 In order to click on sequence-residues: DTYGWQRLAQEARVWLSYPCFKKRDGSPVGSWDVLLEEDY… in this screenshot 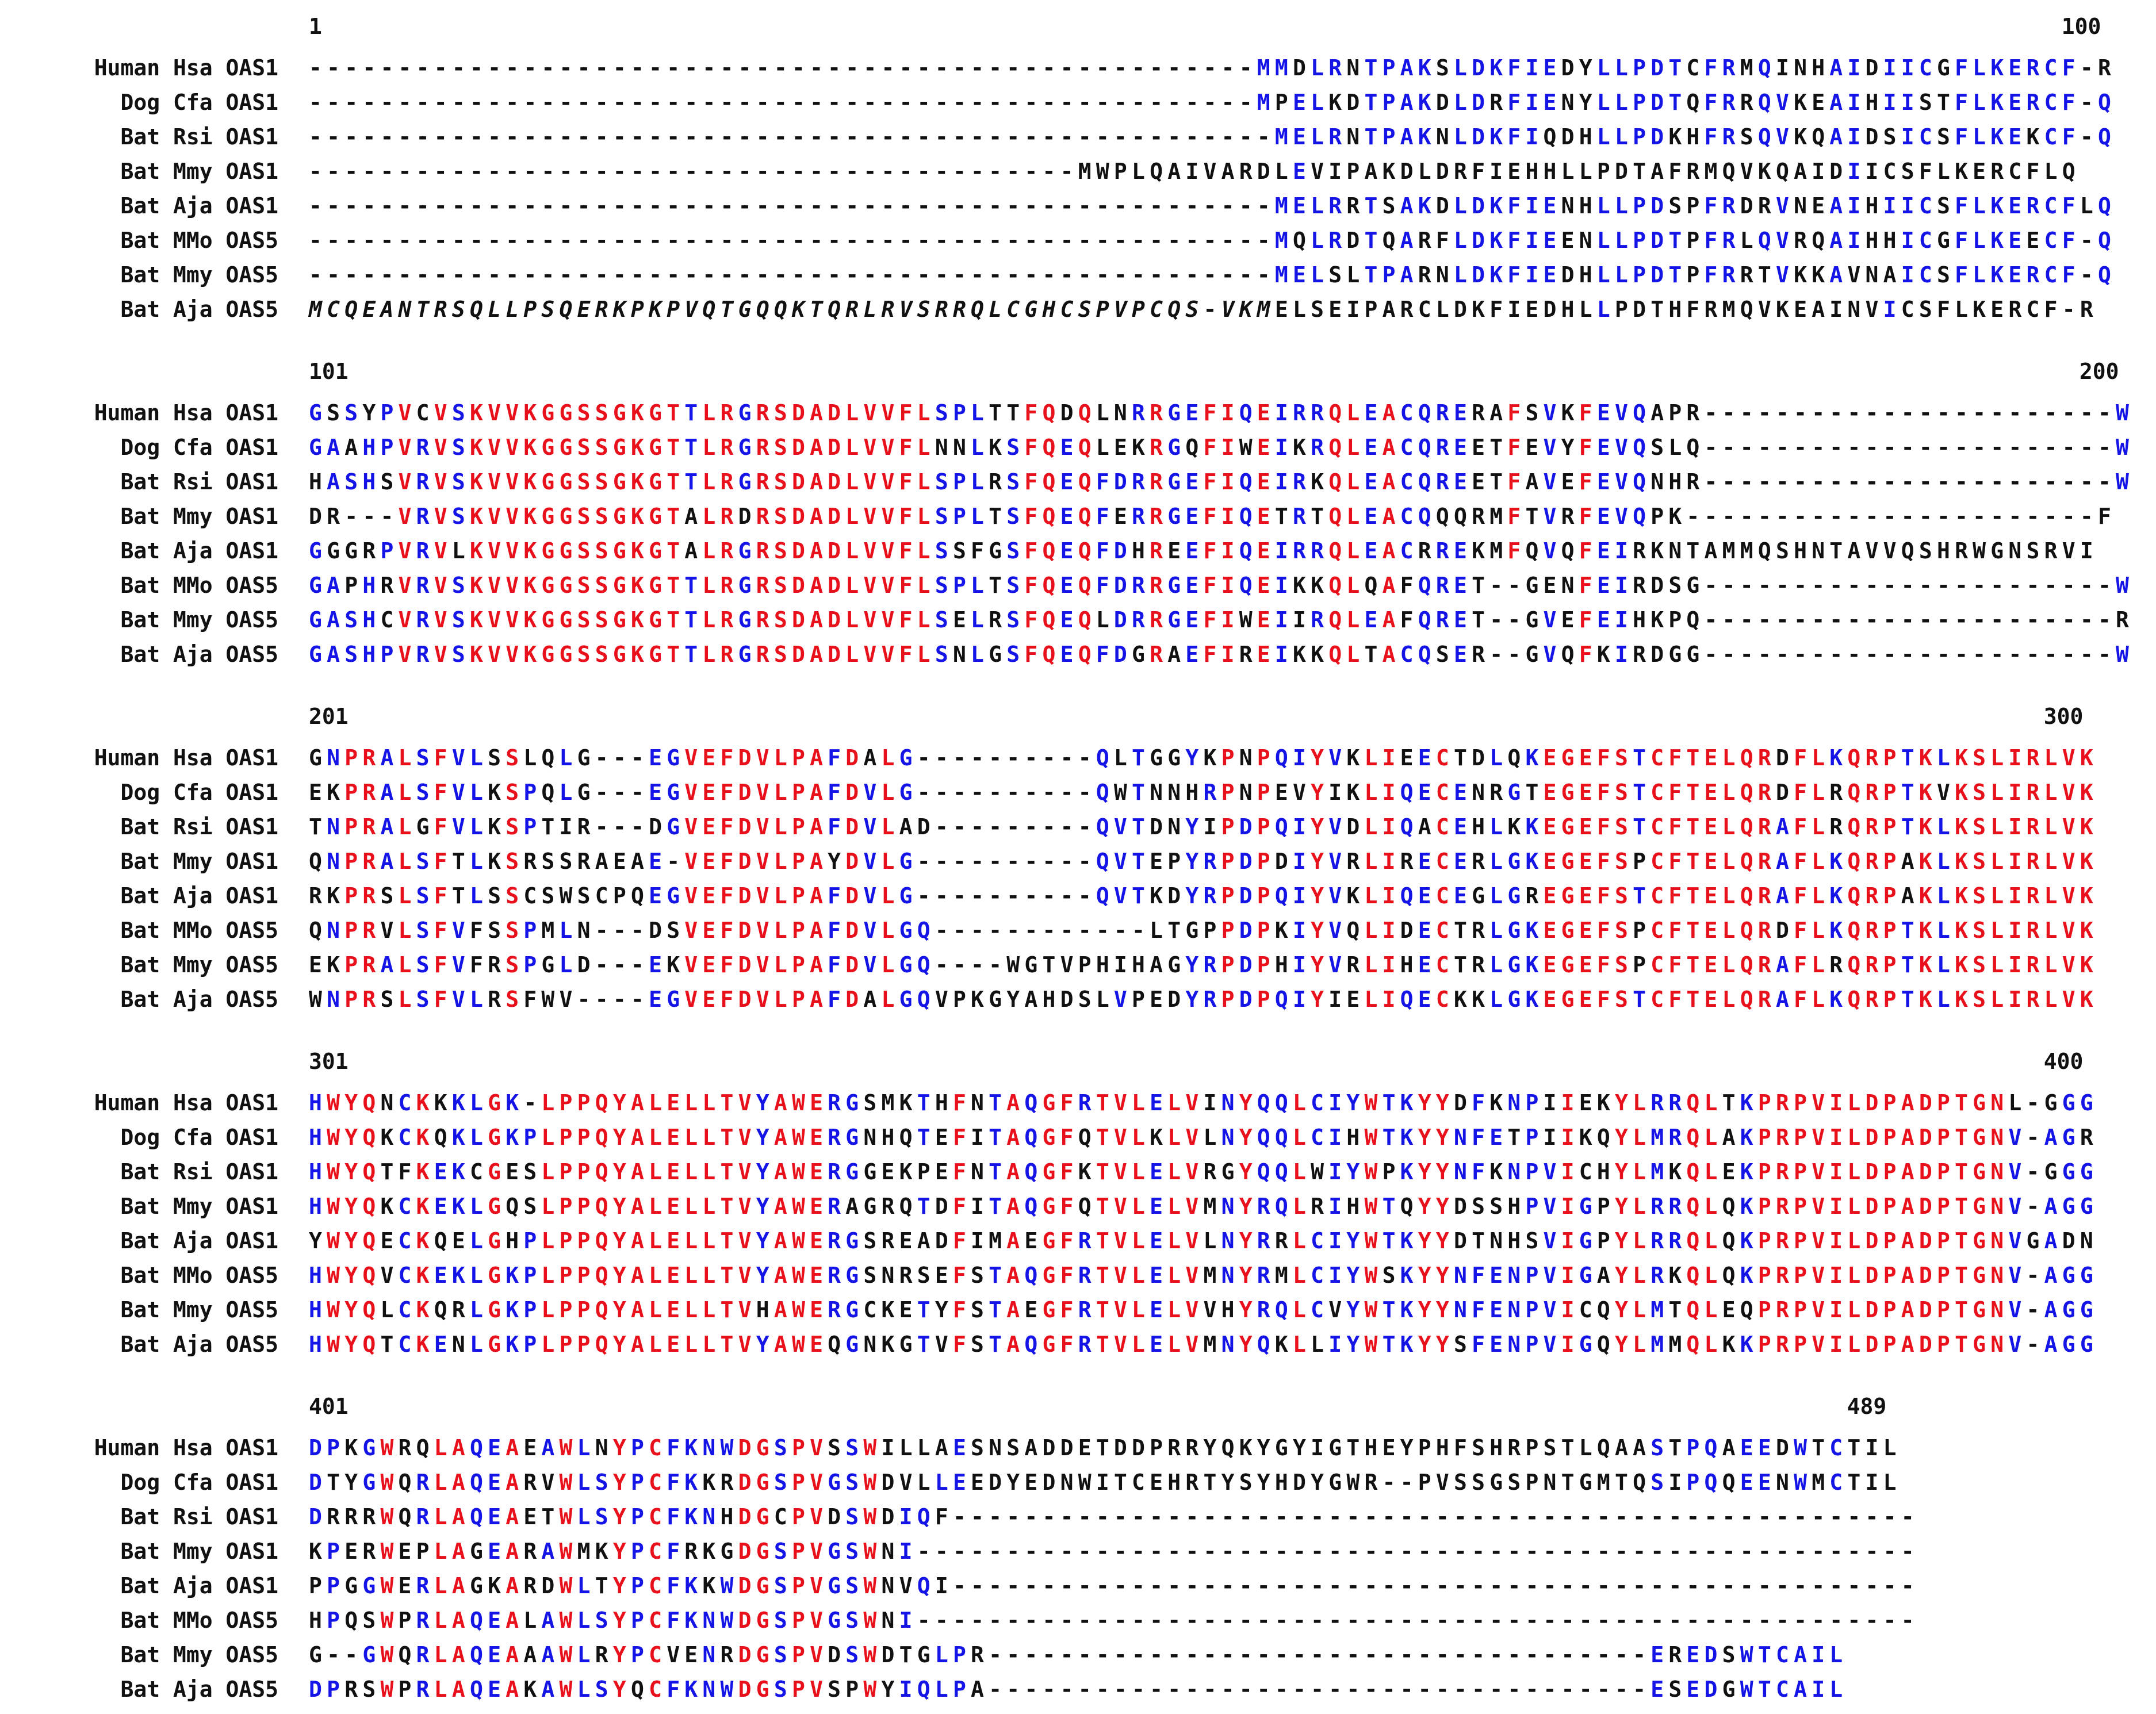, I will do `click(1105, 1482)`.